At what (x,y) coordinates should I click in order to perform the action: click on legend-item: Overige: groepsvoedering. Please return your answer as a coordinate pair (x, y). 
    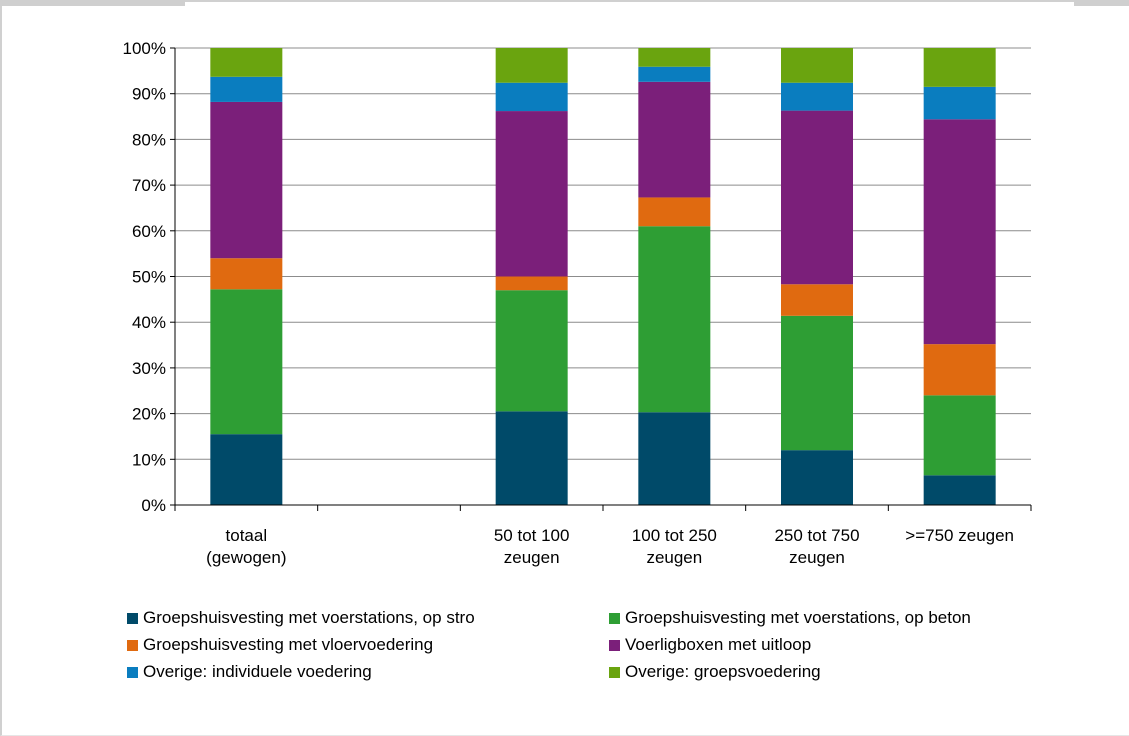
    Looking at the image, I should click on (848, 672).